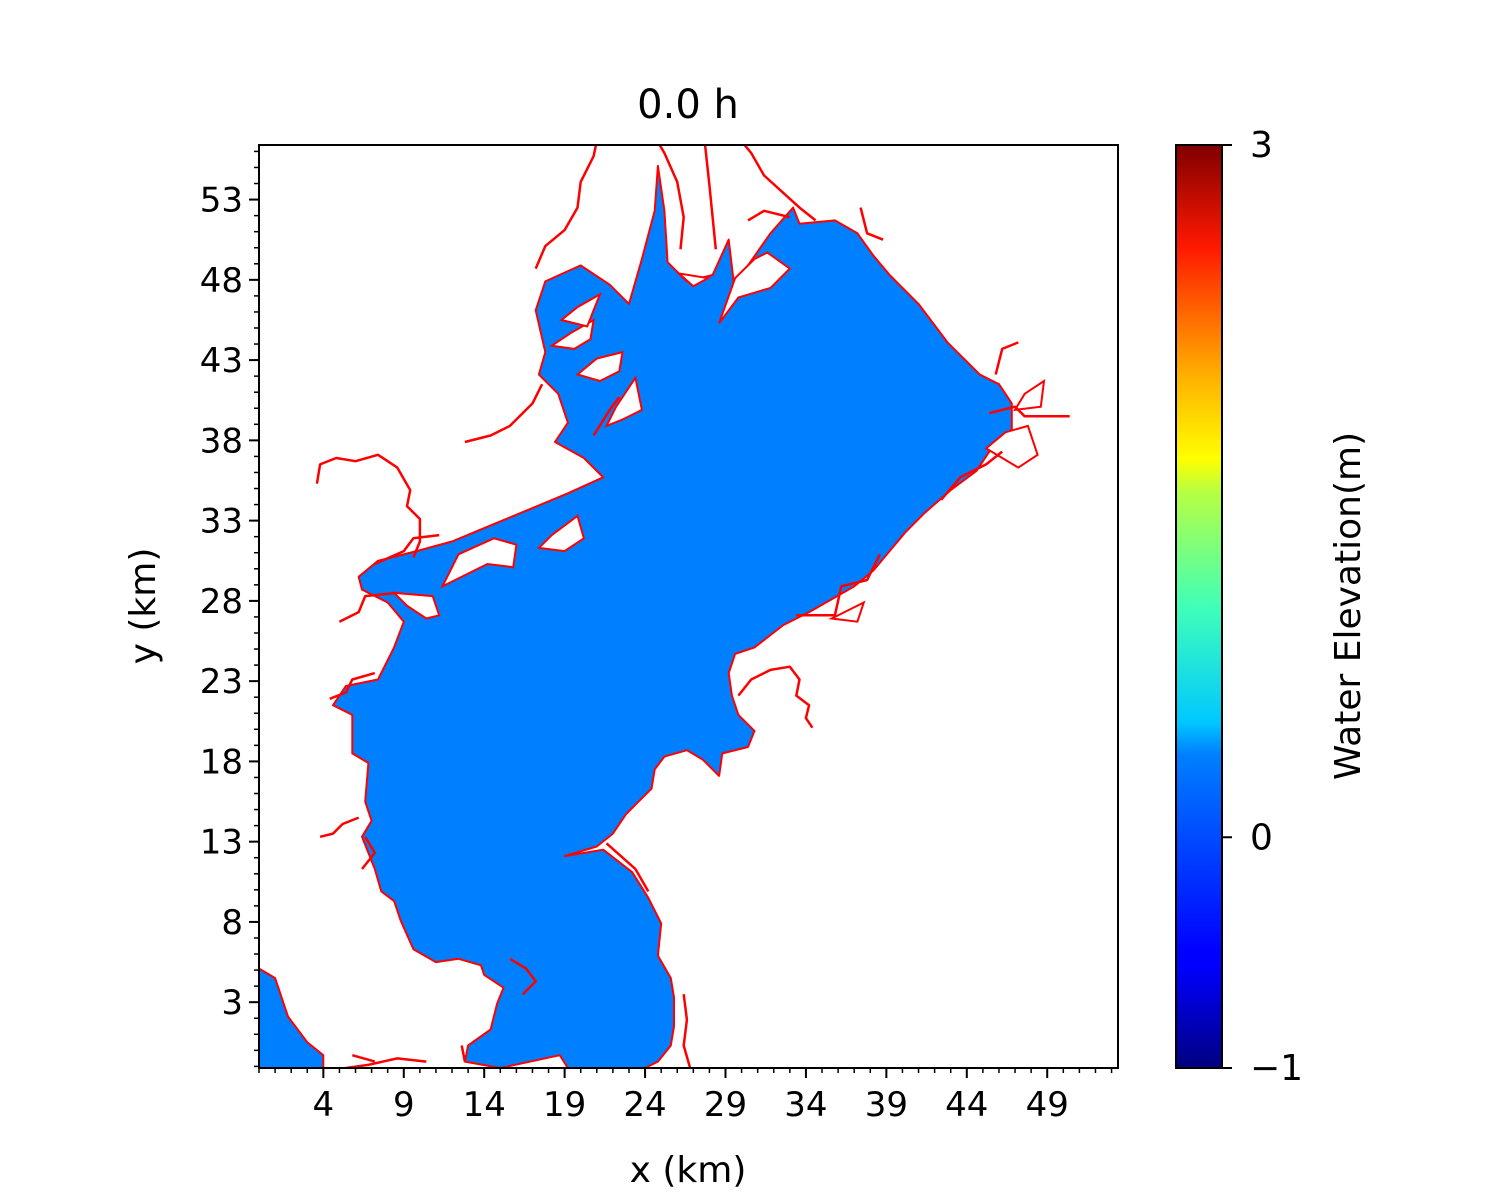 The image size is (1500, 1200). I want to click on colorbar-tick-label: 0, so click(1261, 837).